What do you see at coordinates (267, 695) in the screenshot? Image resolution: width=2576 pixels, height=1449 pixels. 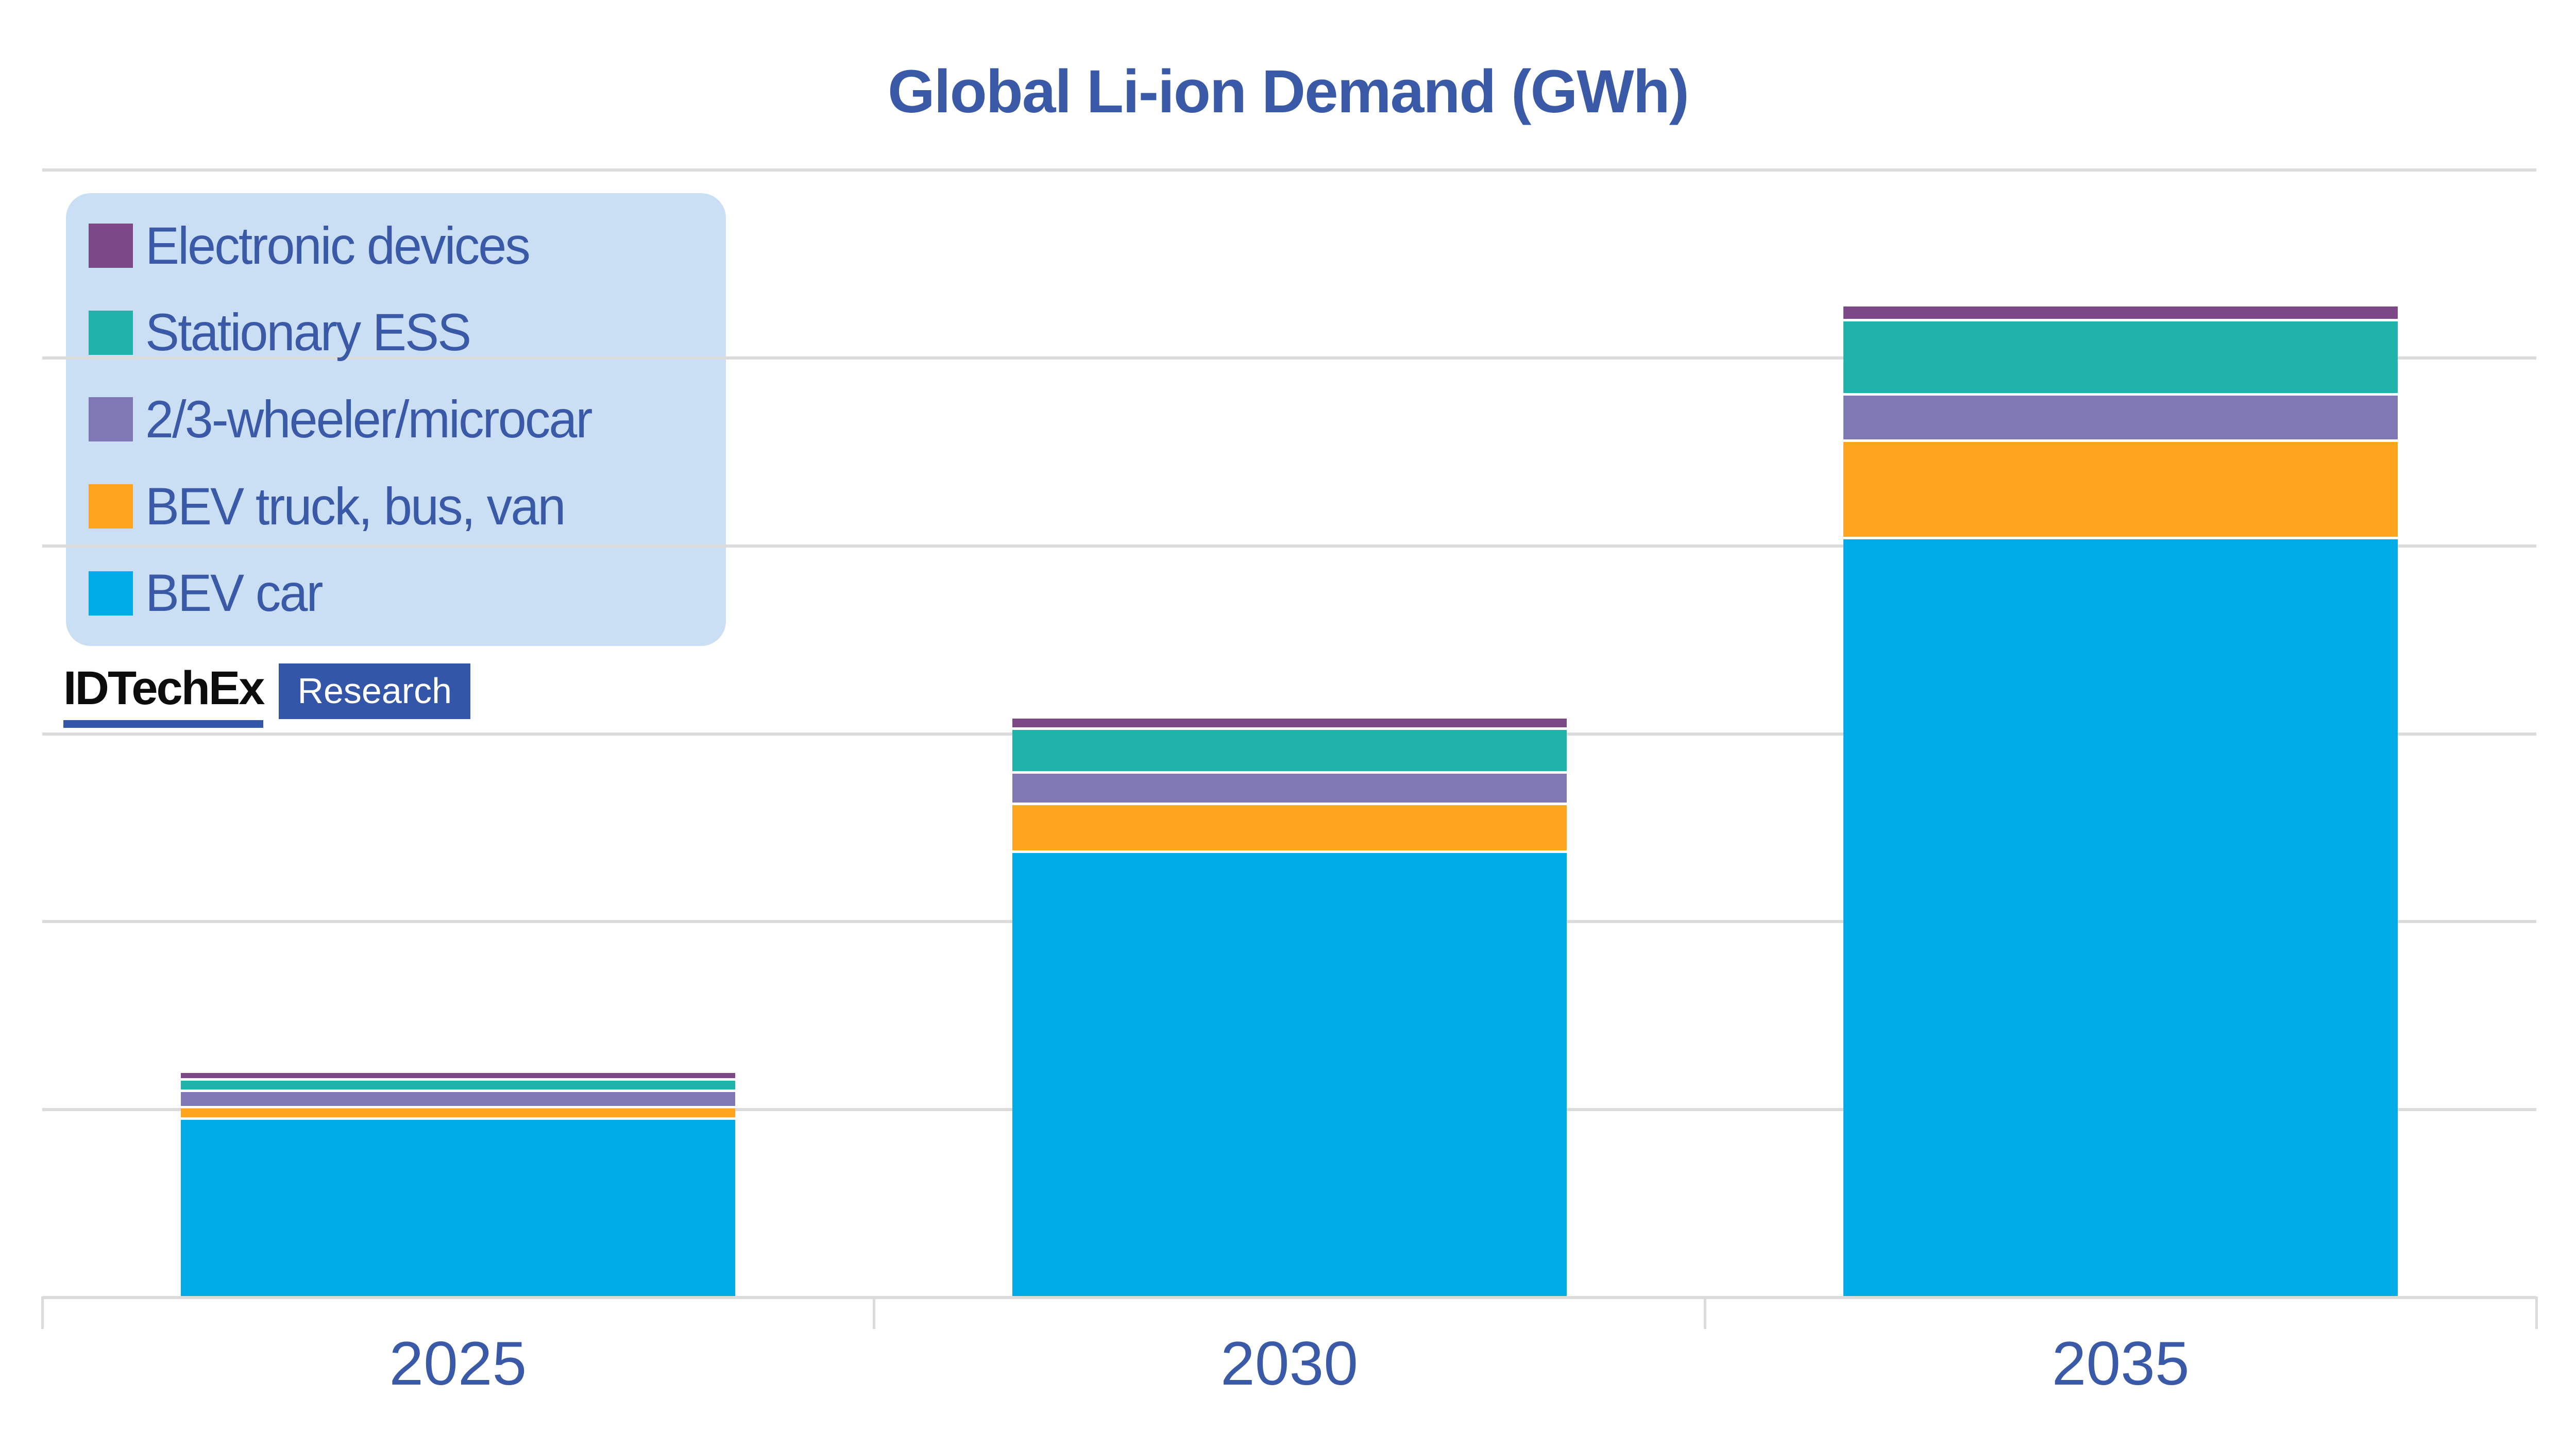 I see `idtechex-logo: IDTechEx Research` at bounding box center [267, 695].